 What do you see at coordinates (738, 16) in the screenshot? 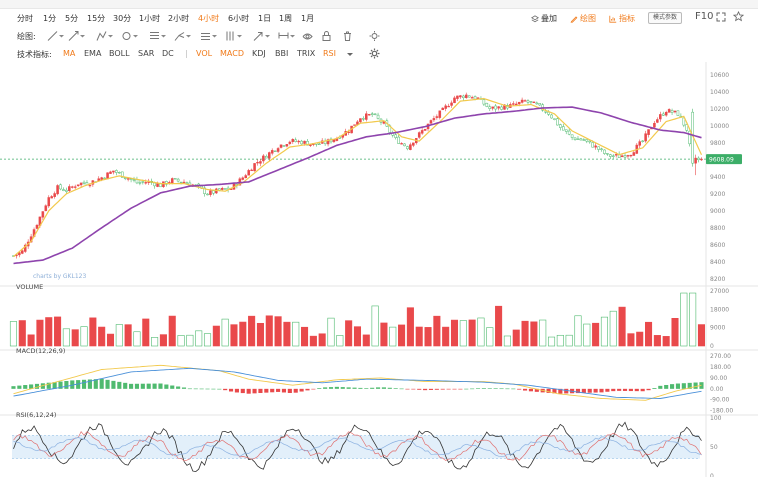
I see `star-icon` at bounding box center [738, 16].